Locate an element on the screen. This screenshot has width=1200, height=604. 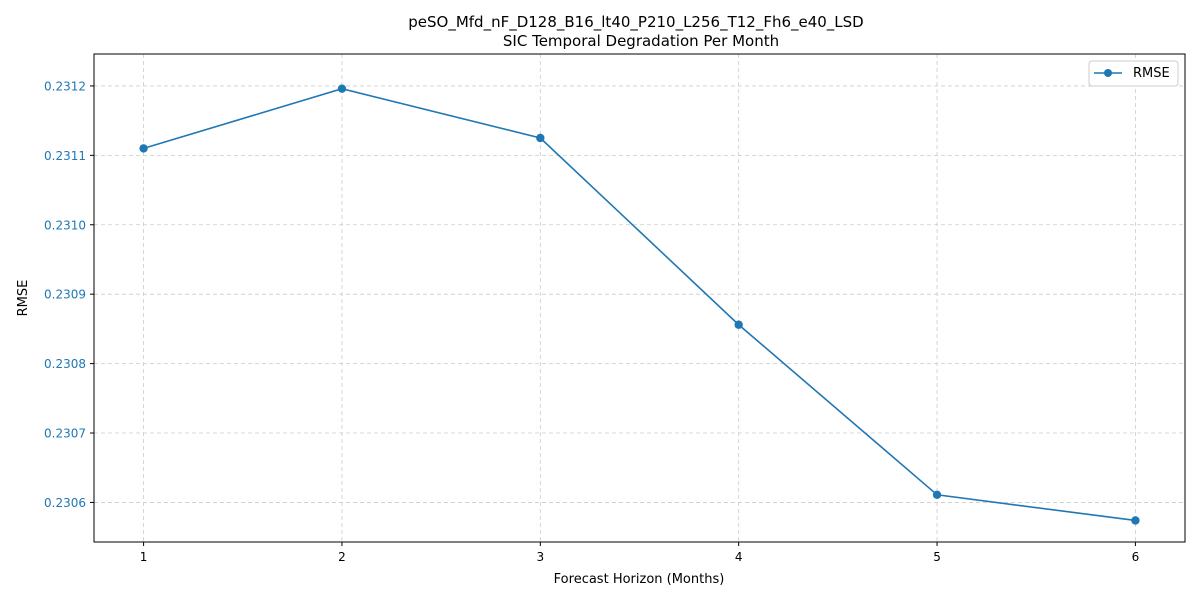
x-tick-label: 4 is located at coordinates (739, 557).